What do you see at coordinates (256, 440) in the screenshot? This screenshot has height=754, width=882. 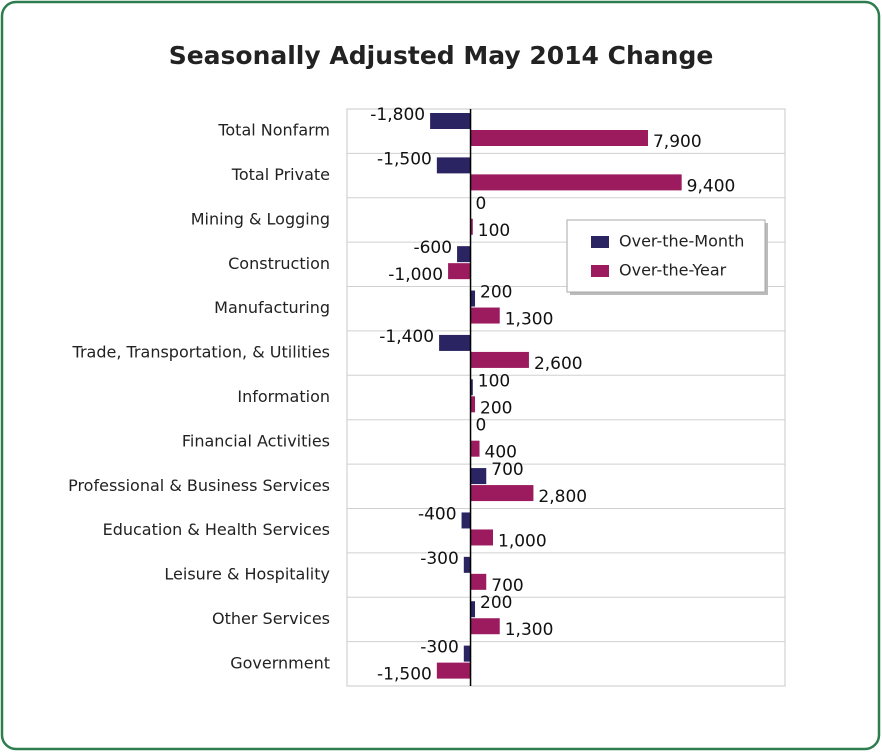 I see `category-label: Financial Activities` at bounding box center [256, 440].